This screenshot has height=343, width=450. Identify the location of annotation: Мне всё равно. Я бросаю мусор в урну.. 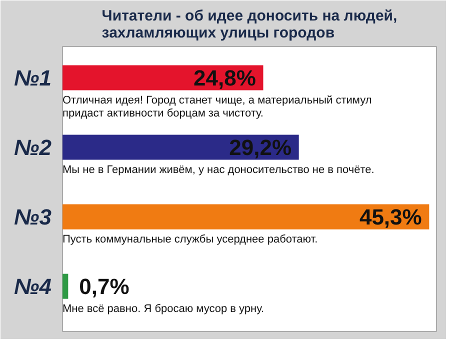
(163, 309).